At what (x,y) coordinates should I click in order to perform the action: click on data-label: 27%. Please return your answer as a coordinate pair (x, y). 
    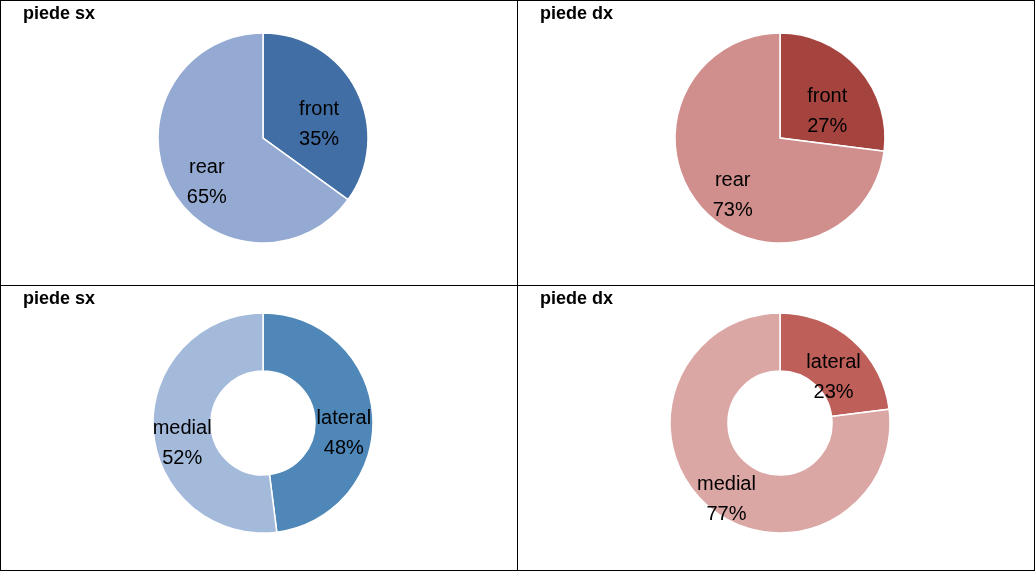
    Looking at the image, I should click on (827, 125).